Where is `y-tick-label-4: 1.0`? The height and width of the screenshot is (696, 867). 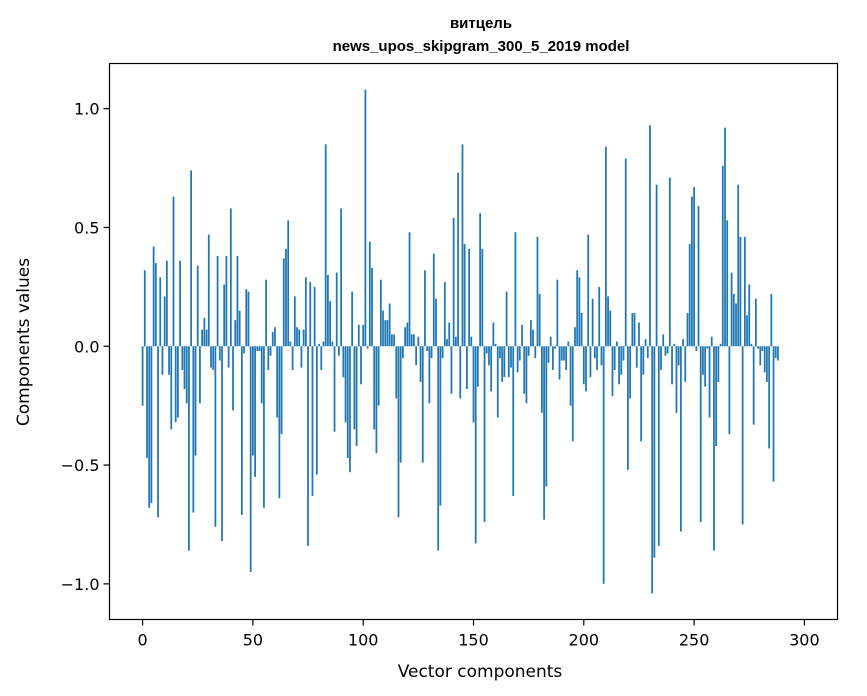
y-tick-label-4: 1.0 is located at coordinates (86, 109).